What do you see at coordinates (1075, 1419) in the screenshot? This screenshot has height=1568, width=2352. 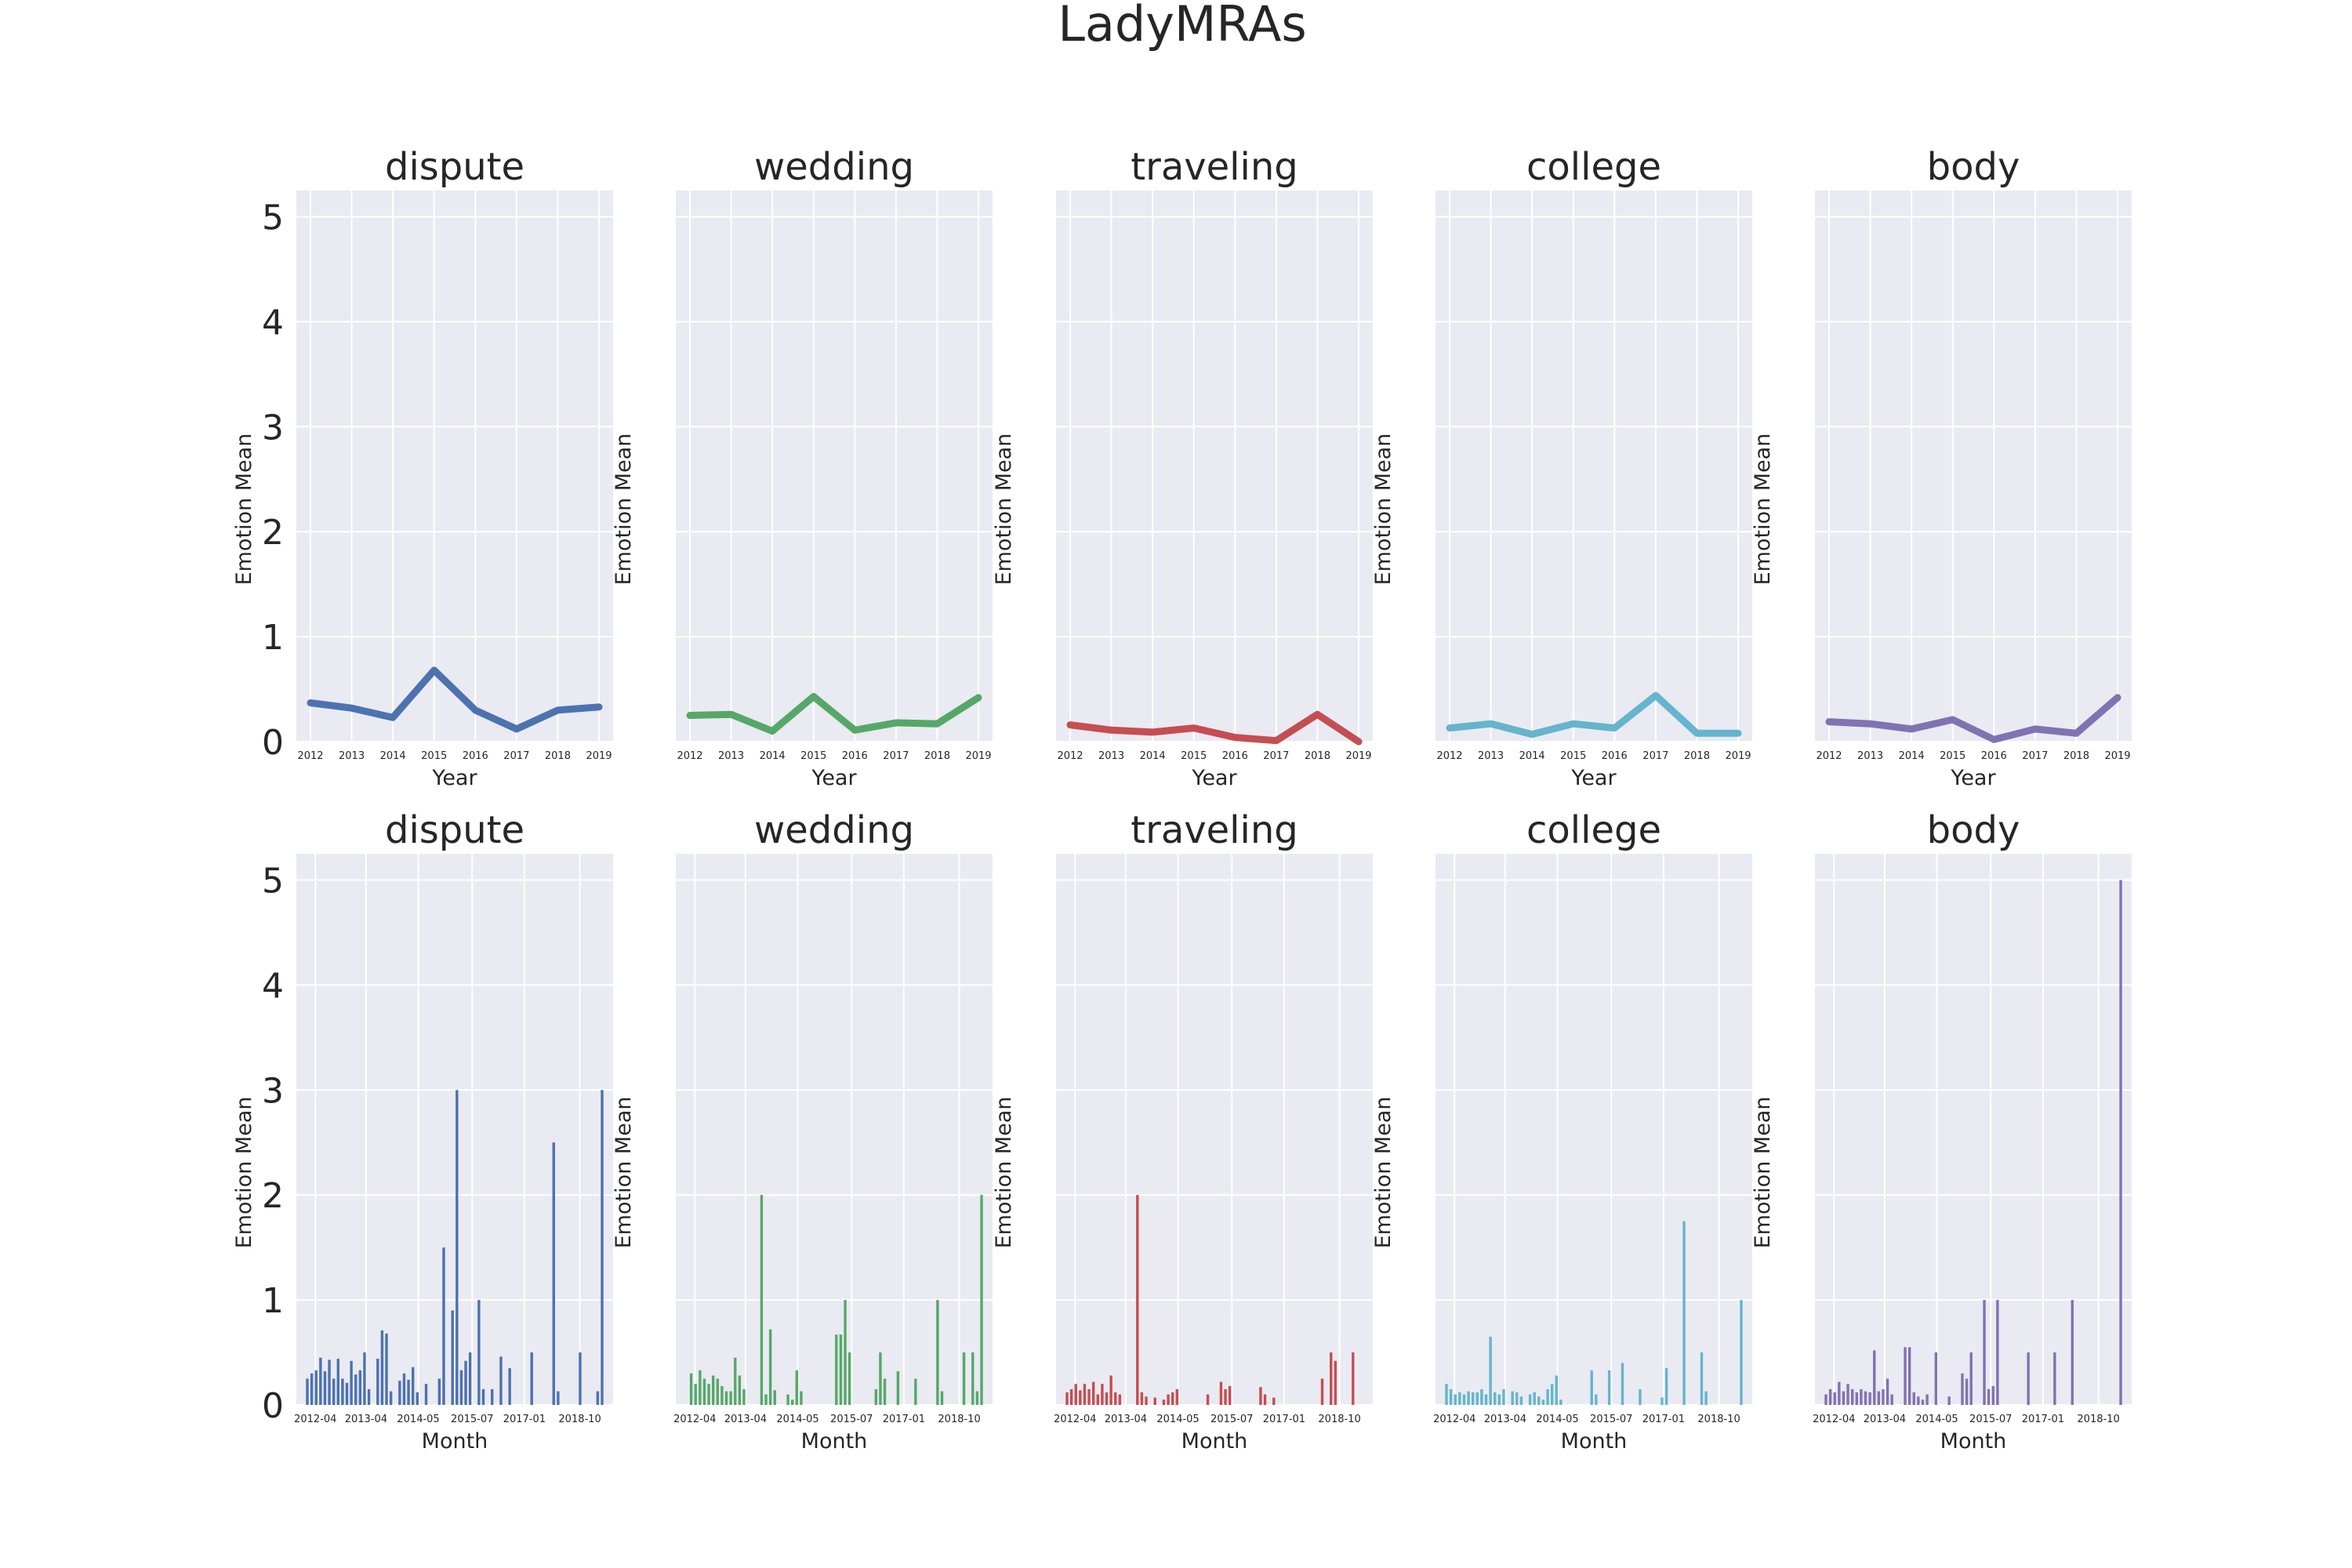 I see `x-tick-label: 2012-04` at bounding box center [1075, 1419].